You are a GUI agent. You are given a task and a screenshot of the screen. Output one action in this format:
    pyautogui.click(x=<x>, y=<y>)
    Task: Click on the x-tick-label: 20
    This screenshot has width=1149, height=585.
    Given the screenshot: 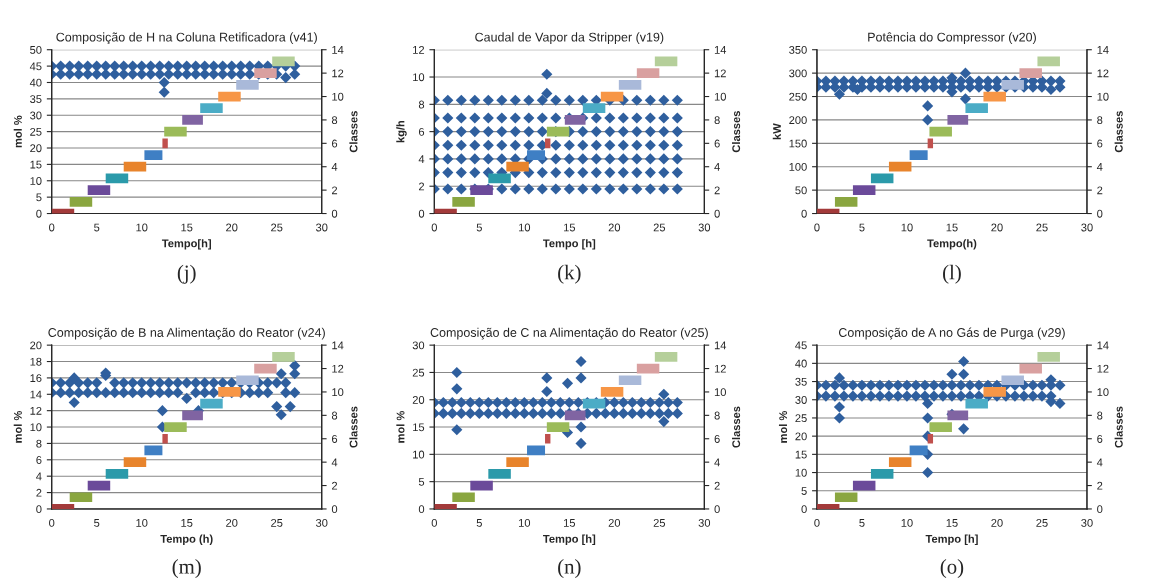 What is the action you would take?
    pyautogui.click(x=232, y=227)
    